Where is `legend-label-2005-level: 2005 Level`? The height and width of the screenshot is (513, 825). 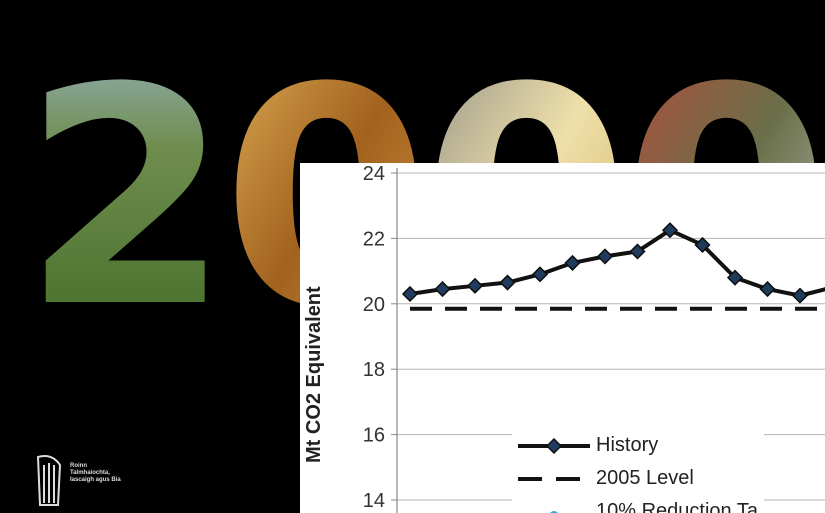
legend-label-2005-level: 2005 Level is located at coordinates (645, 478).